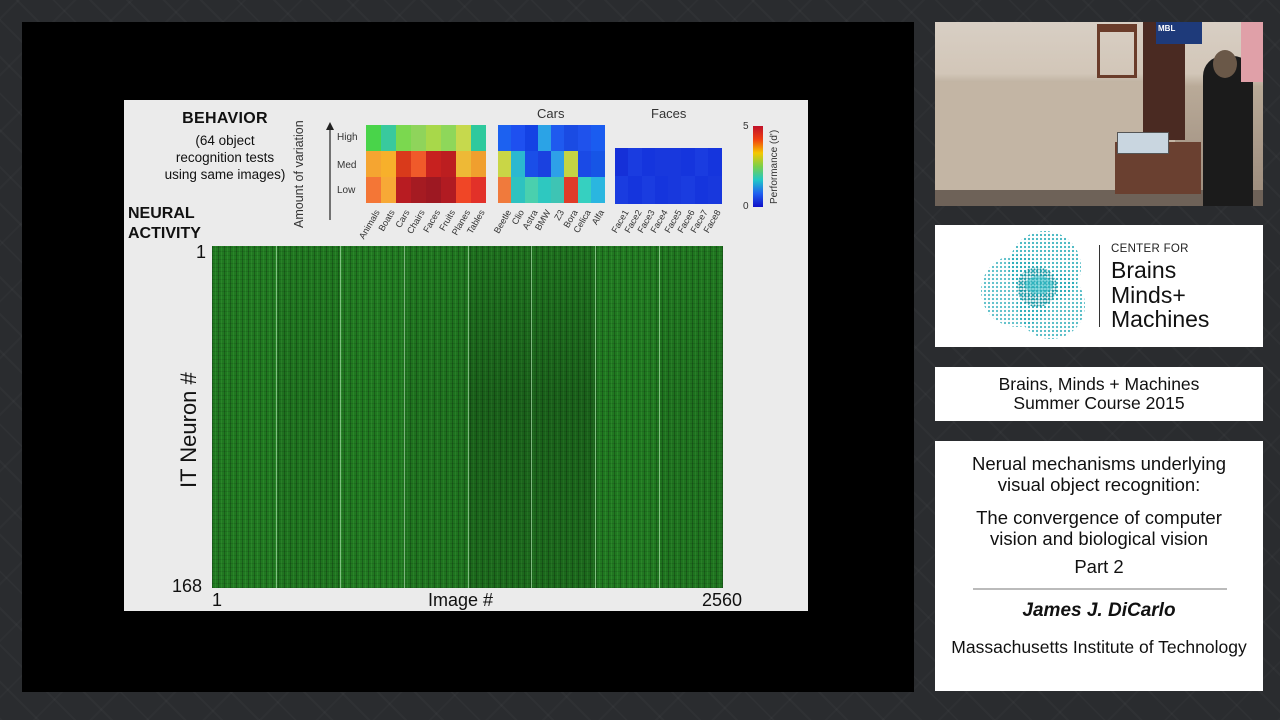 This screenshot has width=1280, height=720. Describe the element at coordinates (1099, 647) in the screenshot. I see `speaker-institution: Massachusetts Institute of Technology` at that location.